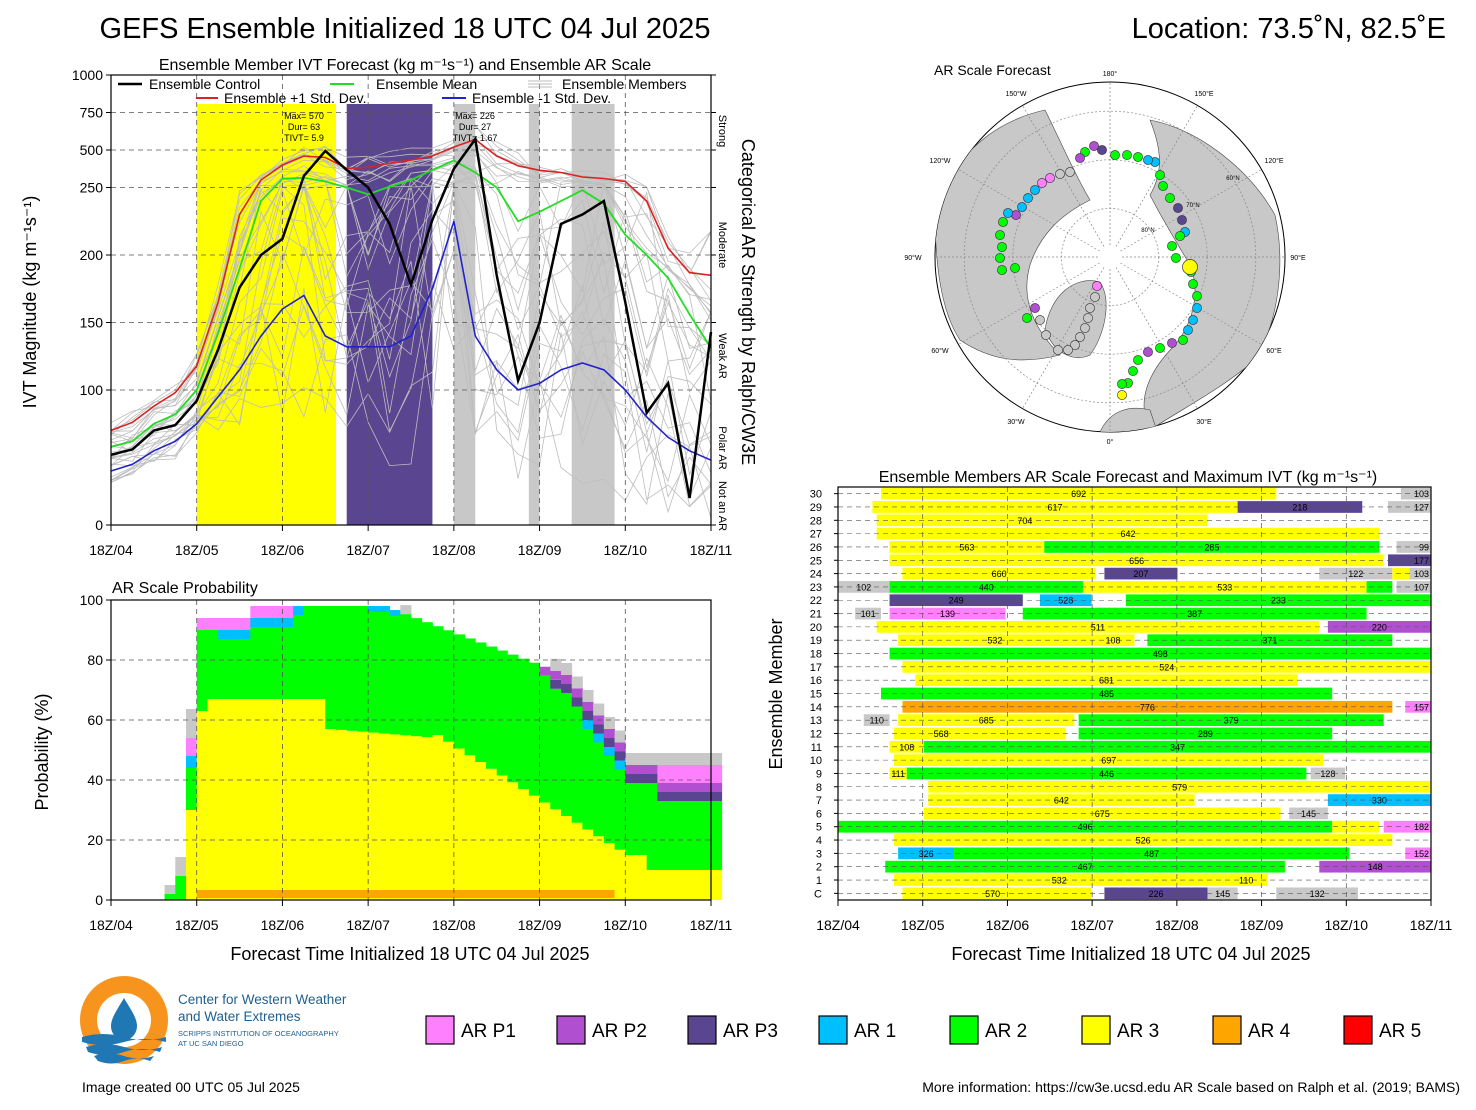  What do you see at coordinates (816, 508) in the screenshot?
I see `member-label: 29` at bounding box center [816, 508].